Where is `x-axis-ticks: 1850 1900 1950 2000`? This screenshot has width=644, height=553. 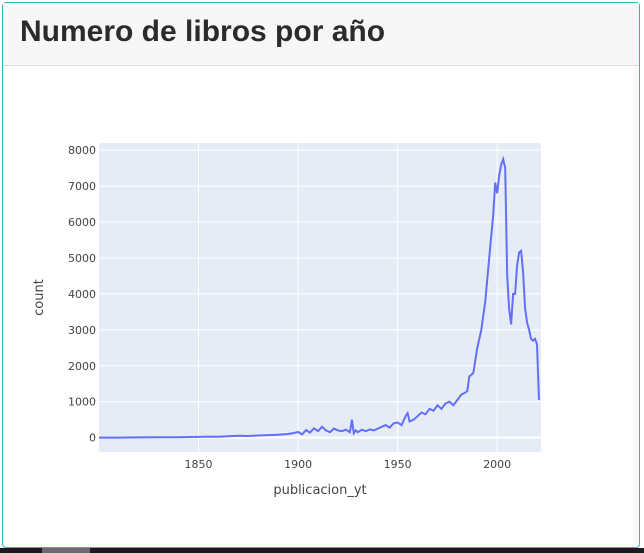
x-axis-ticks: 1850 1900 1950 2000 is located at coordinates (348, 464).